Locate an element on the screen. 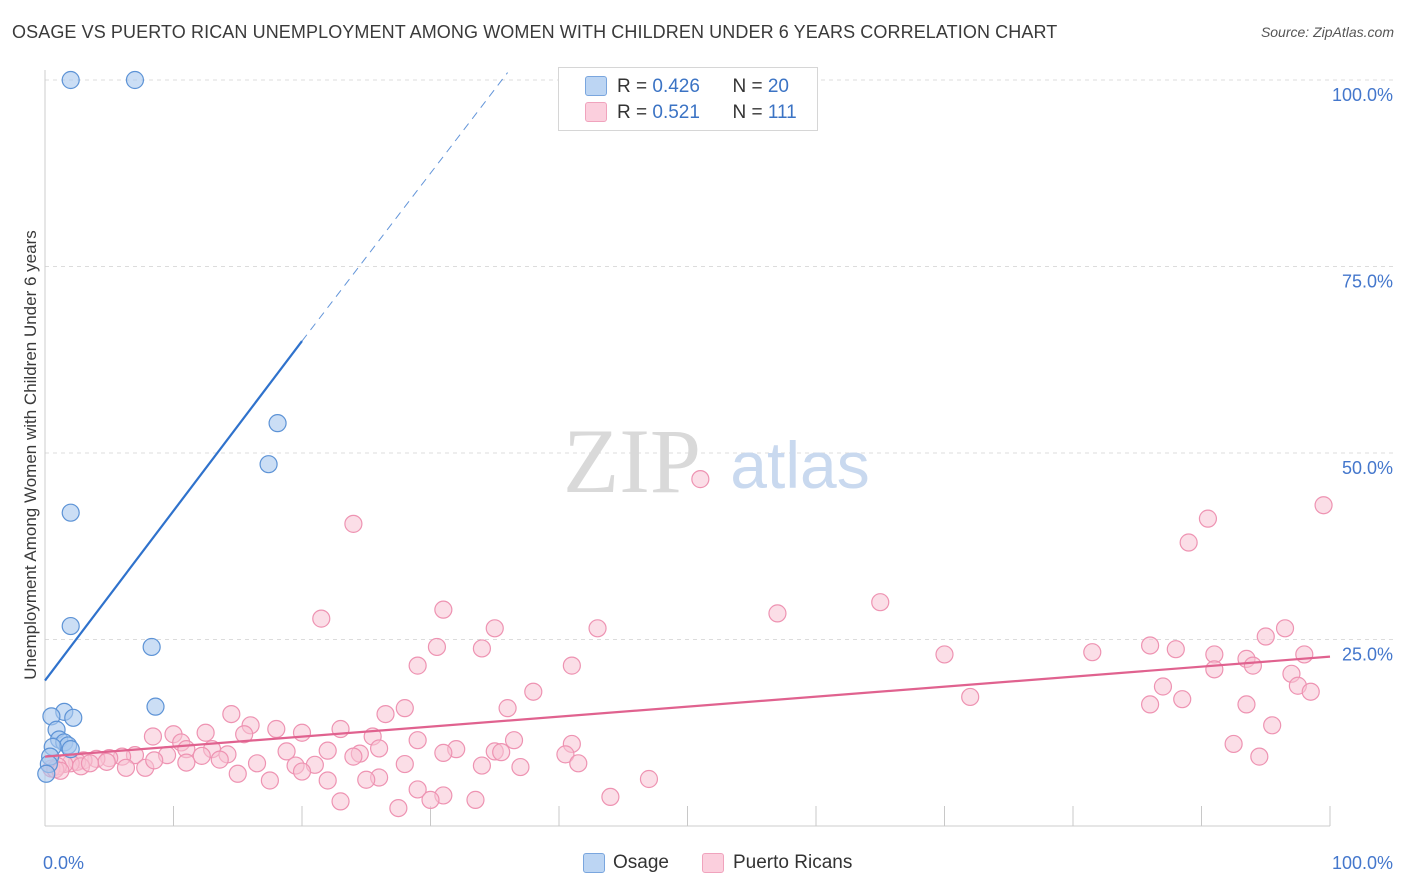  osage-trend-extension is located at coordinates (404, 207).